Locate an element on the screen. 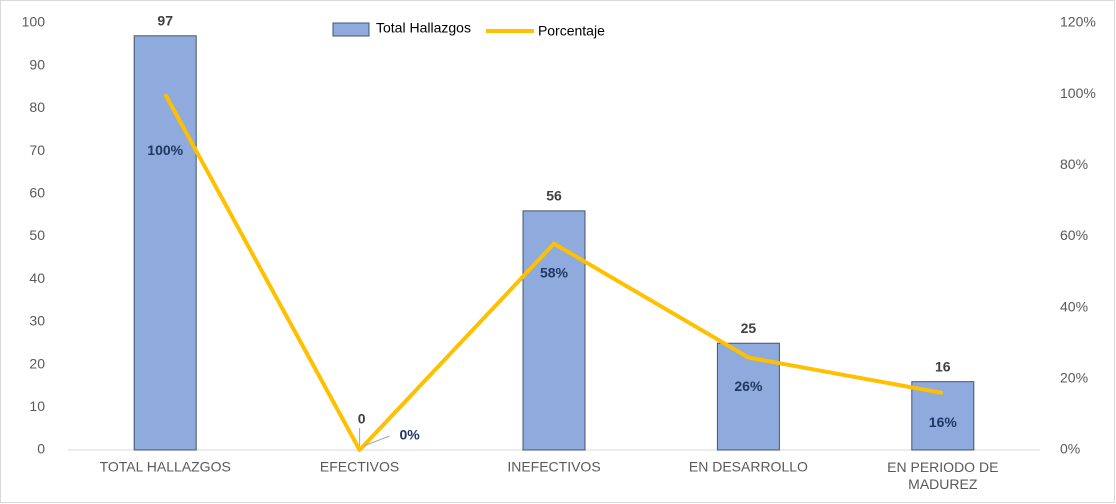 The image size is (1116, 504). data-label: 0% is located at coordinates (409, 435).